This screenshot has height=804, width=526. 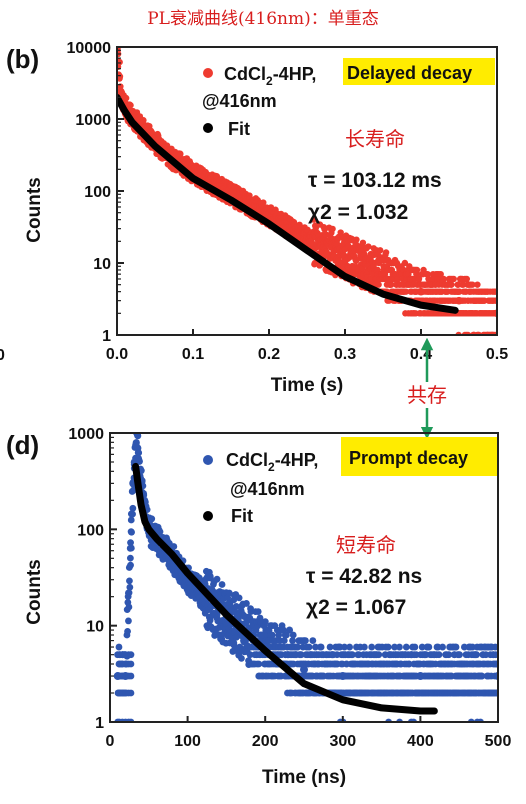 What do you see at coordinates (265, 741) in the screenshot?
I see `x-tick-label: 200` at bounding box center [265, 741].